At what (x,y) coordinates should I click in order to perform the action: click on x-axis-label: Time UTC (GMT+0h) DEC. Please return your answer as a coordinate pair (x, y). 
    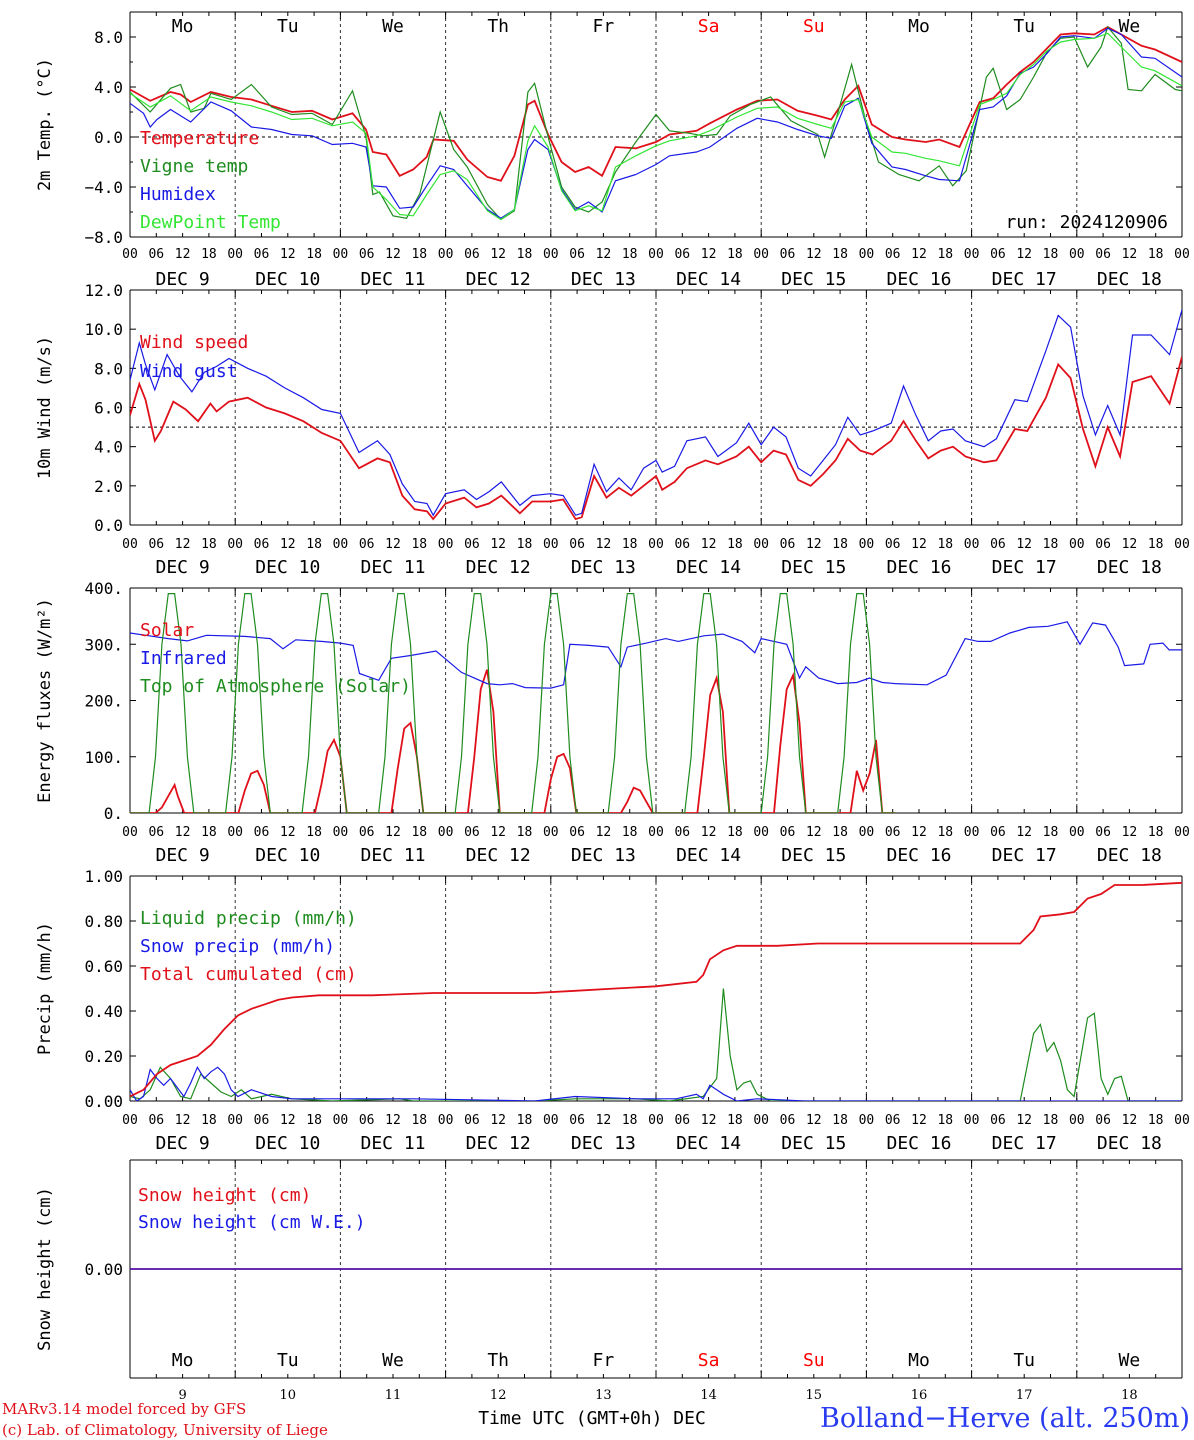
    Looking at the image, I should click on (592, 1418).